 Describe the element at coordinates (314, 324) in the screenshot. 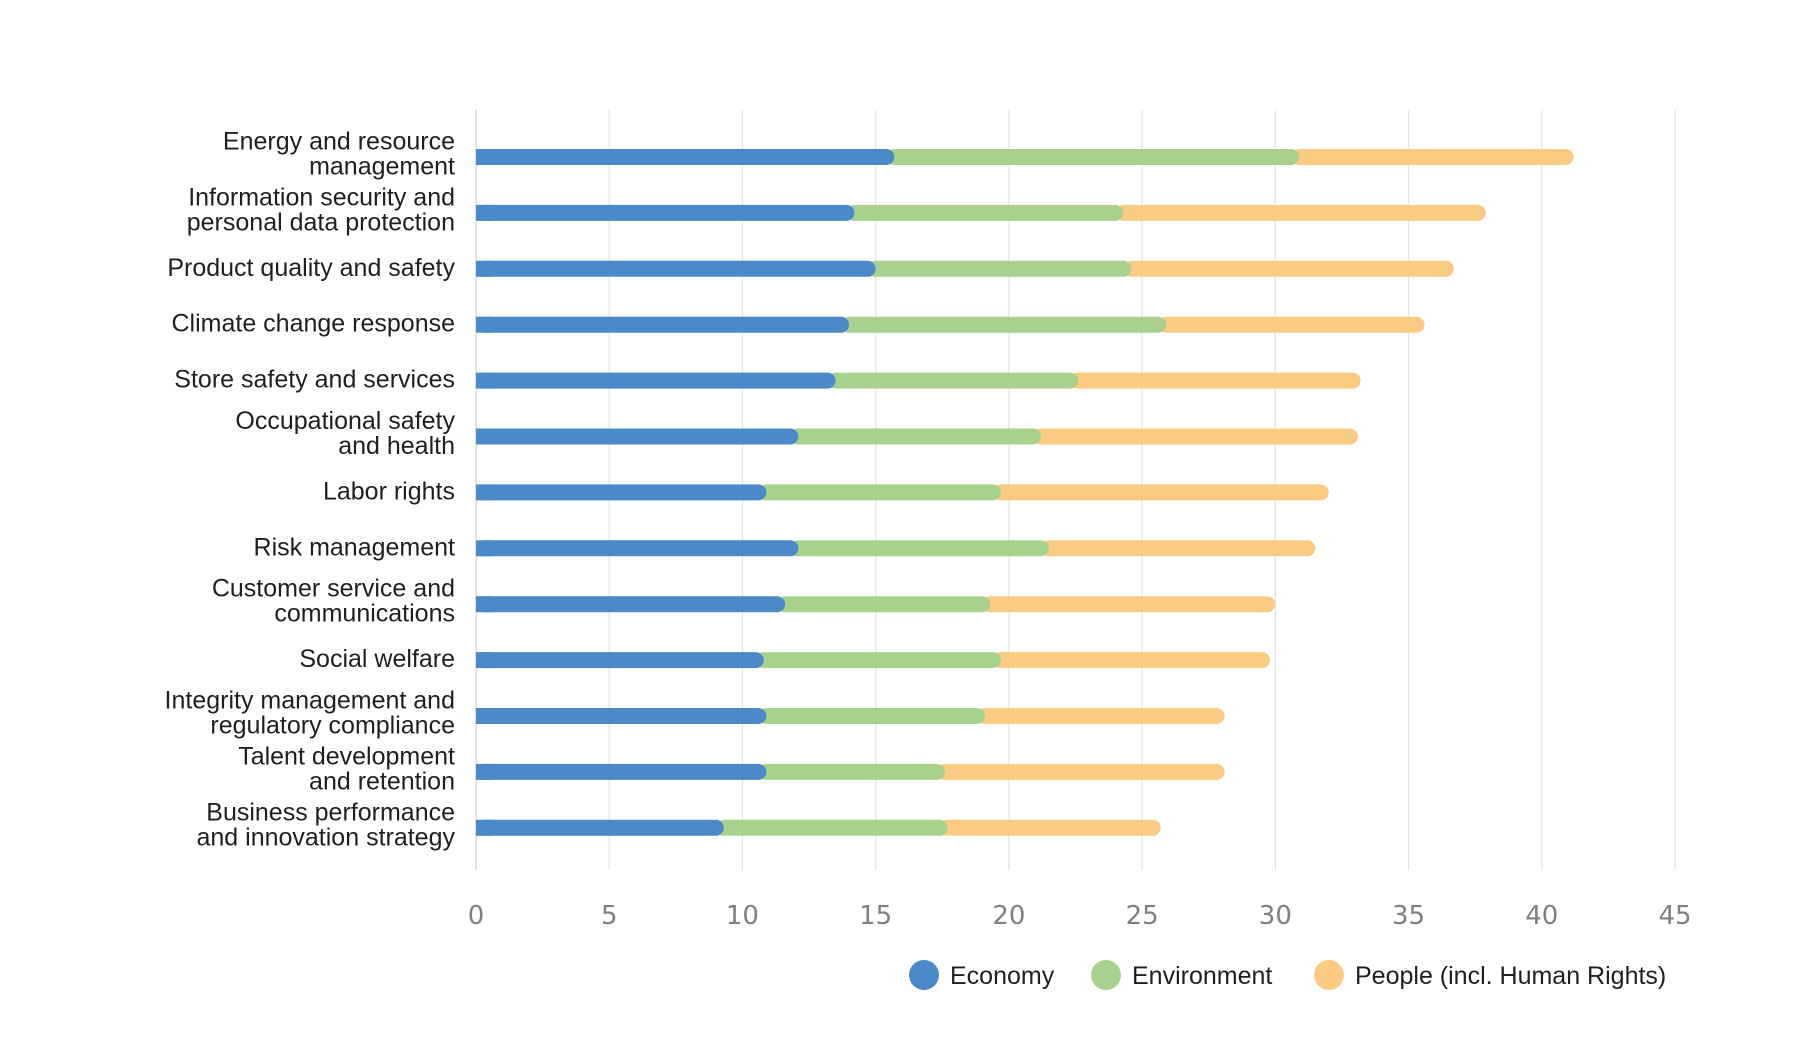

I see `category-label: Climate change response` at that location.